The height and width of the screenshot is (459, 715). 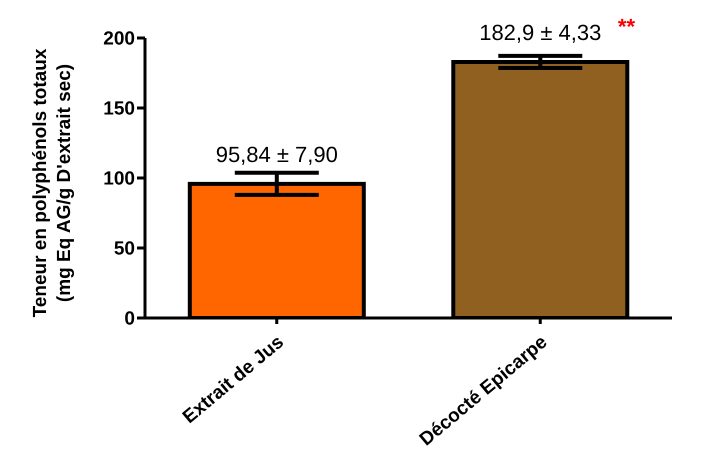 I want to click on y-tick-label: 50, so click(x=124, y=249).